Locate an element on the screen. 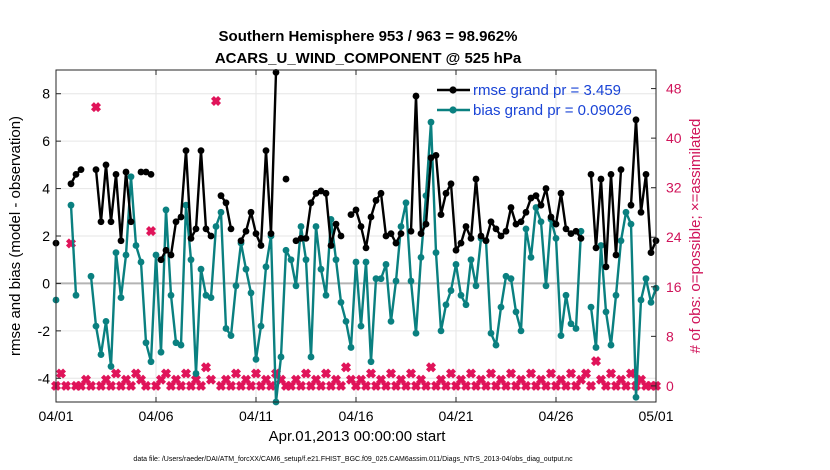  x-tick-label: 04/06 is located at coordinates (155, 416).